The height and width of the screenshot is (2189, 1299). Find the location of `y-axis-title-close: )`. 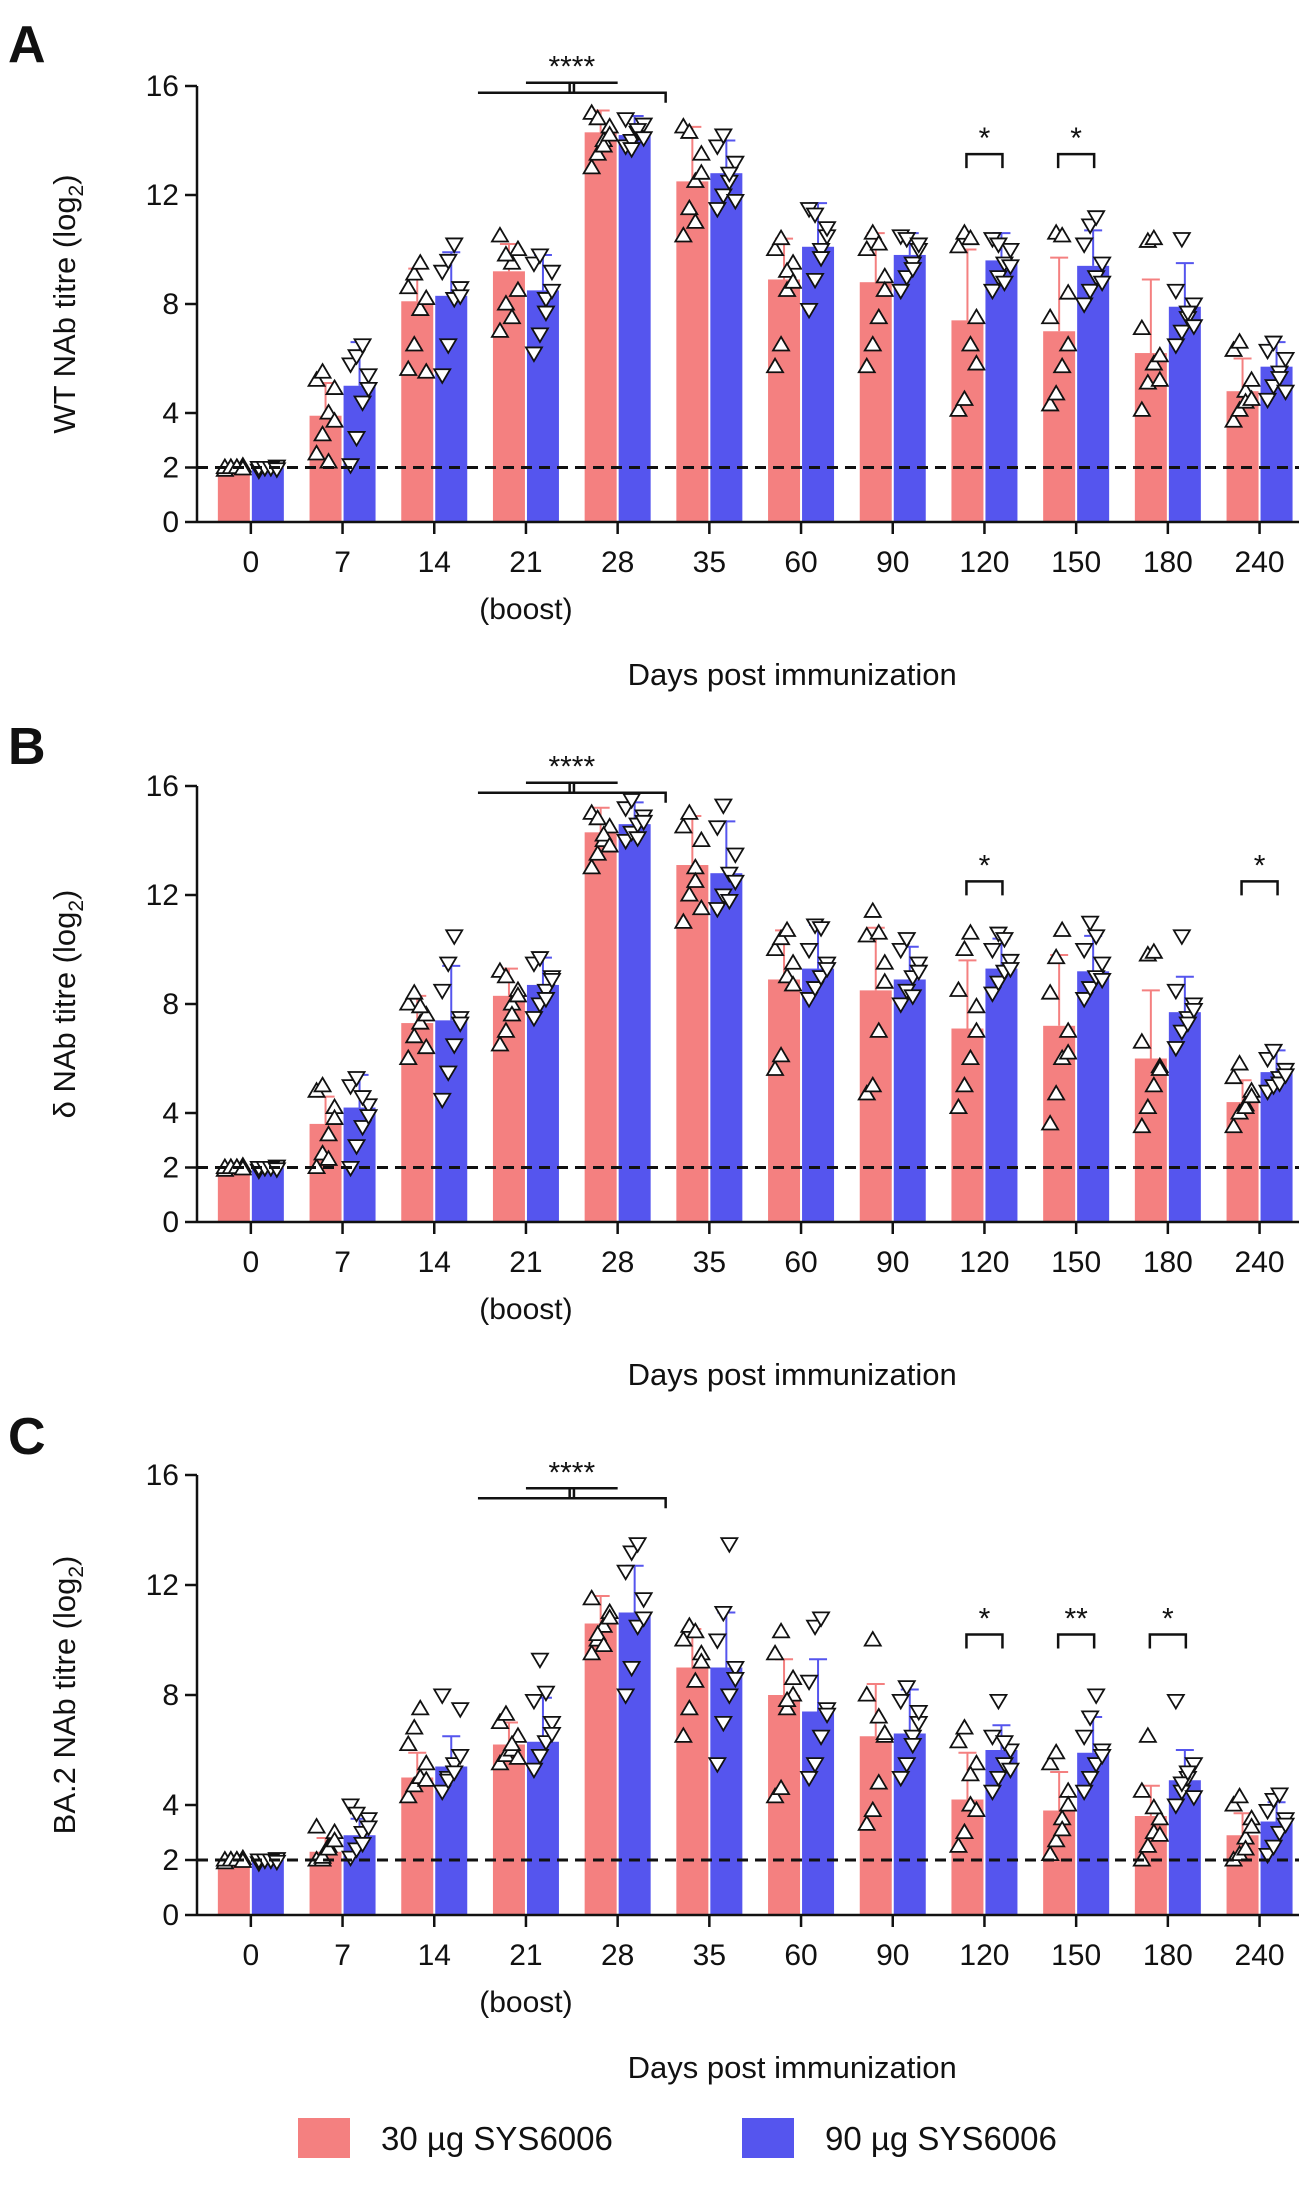

y-axis-title-close: ) is located at coordinates (64, 1561).